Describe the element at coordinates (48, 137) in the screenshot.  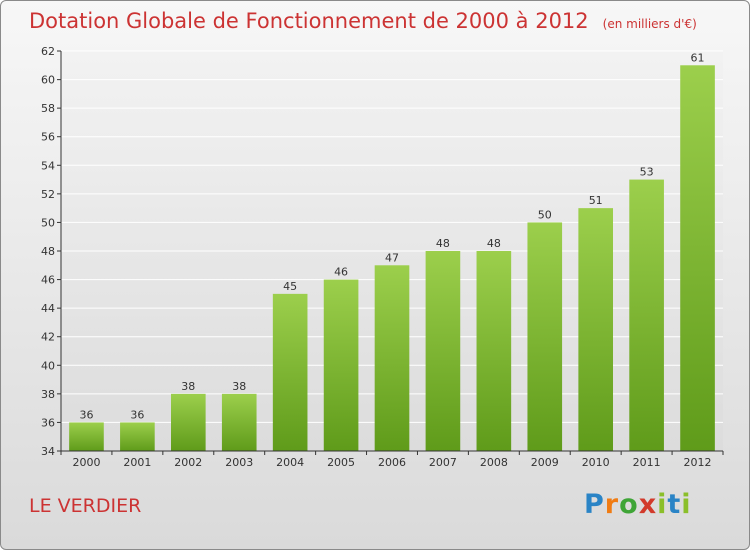
I see `y-tick-label: 56` at that location.